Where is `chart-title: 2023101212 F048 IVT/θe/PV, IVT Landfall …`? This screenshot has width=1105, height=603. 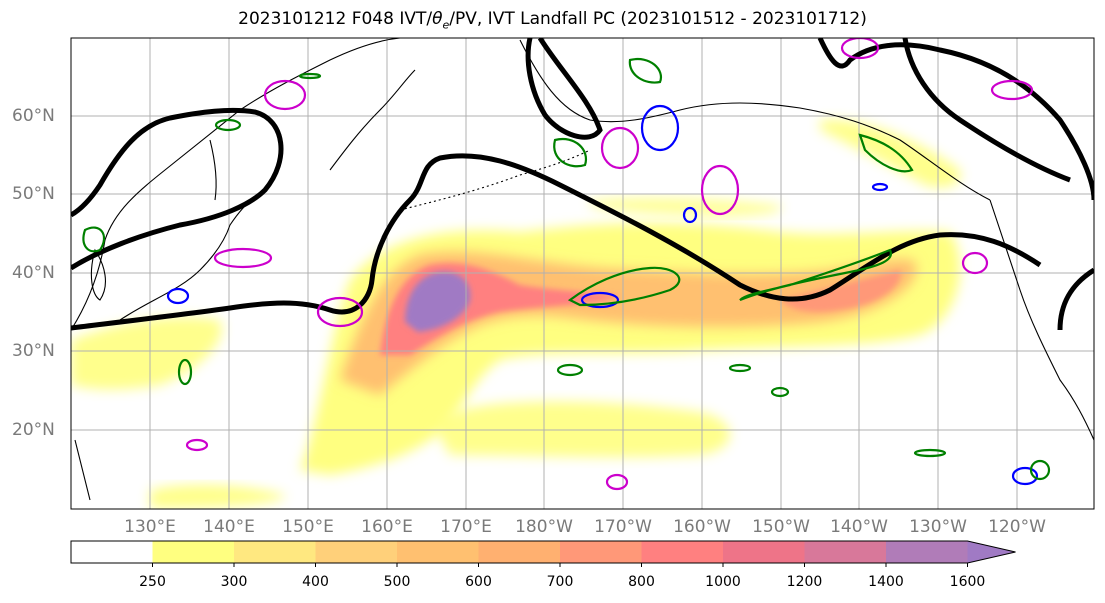
chart-title: 2023101212 F048 IVT/θe/PV, IVT Landfall … is located at coordinates (552, 20).